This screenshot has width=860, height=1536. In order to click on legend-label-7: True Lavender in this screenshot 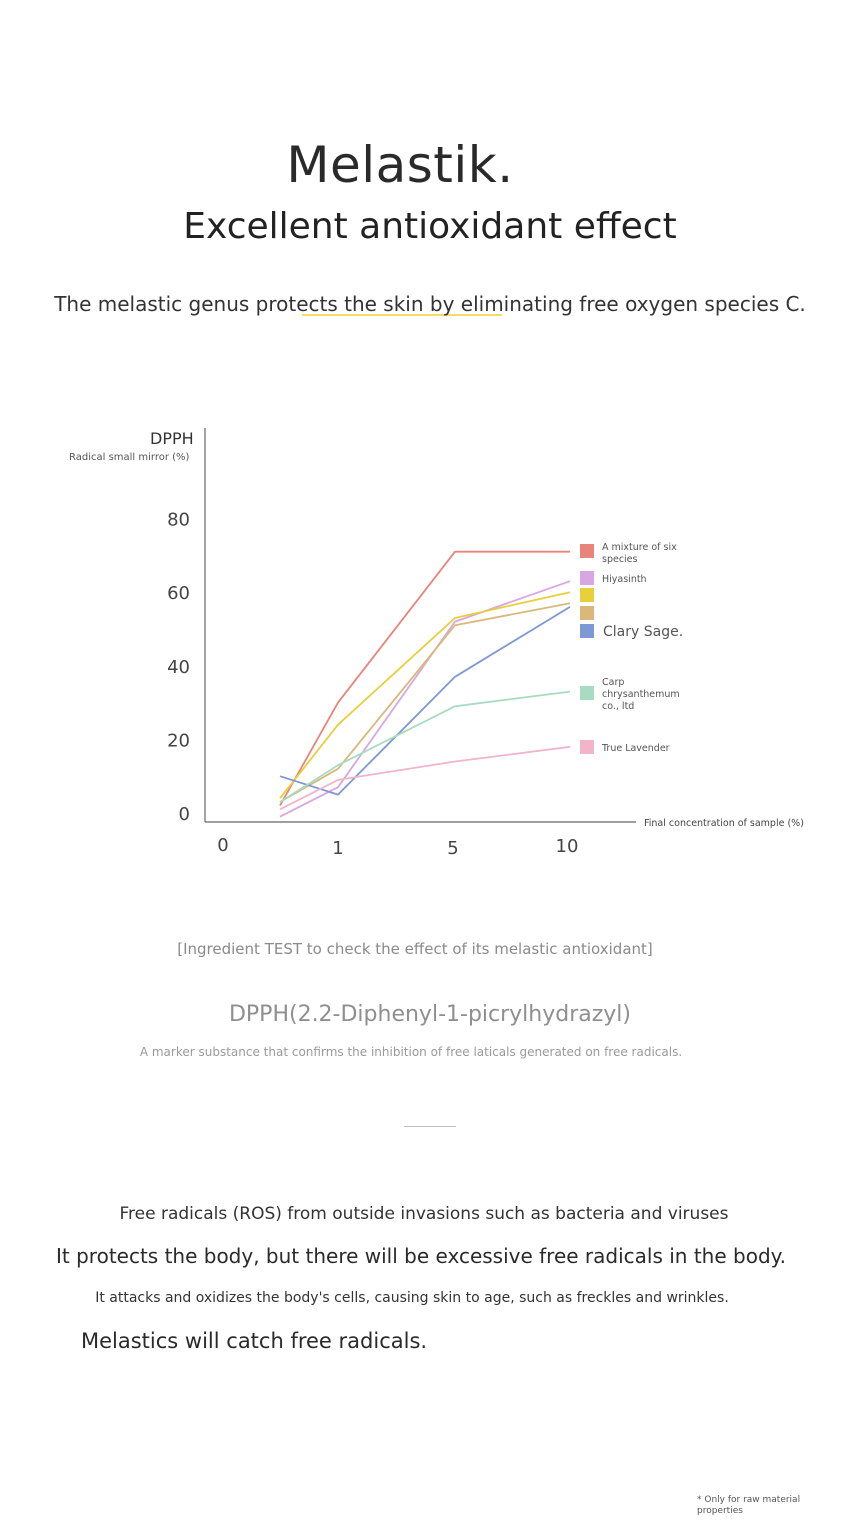, I will do `click(635, 748)`.